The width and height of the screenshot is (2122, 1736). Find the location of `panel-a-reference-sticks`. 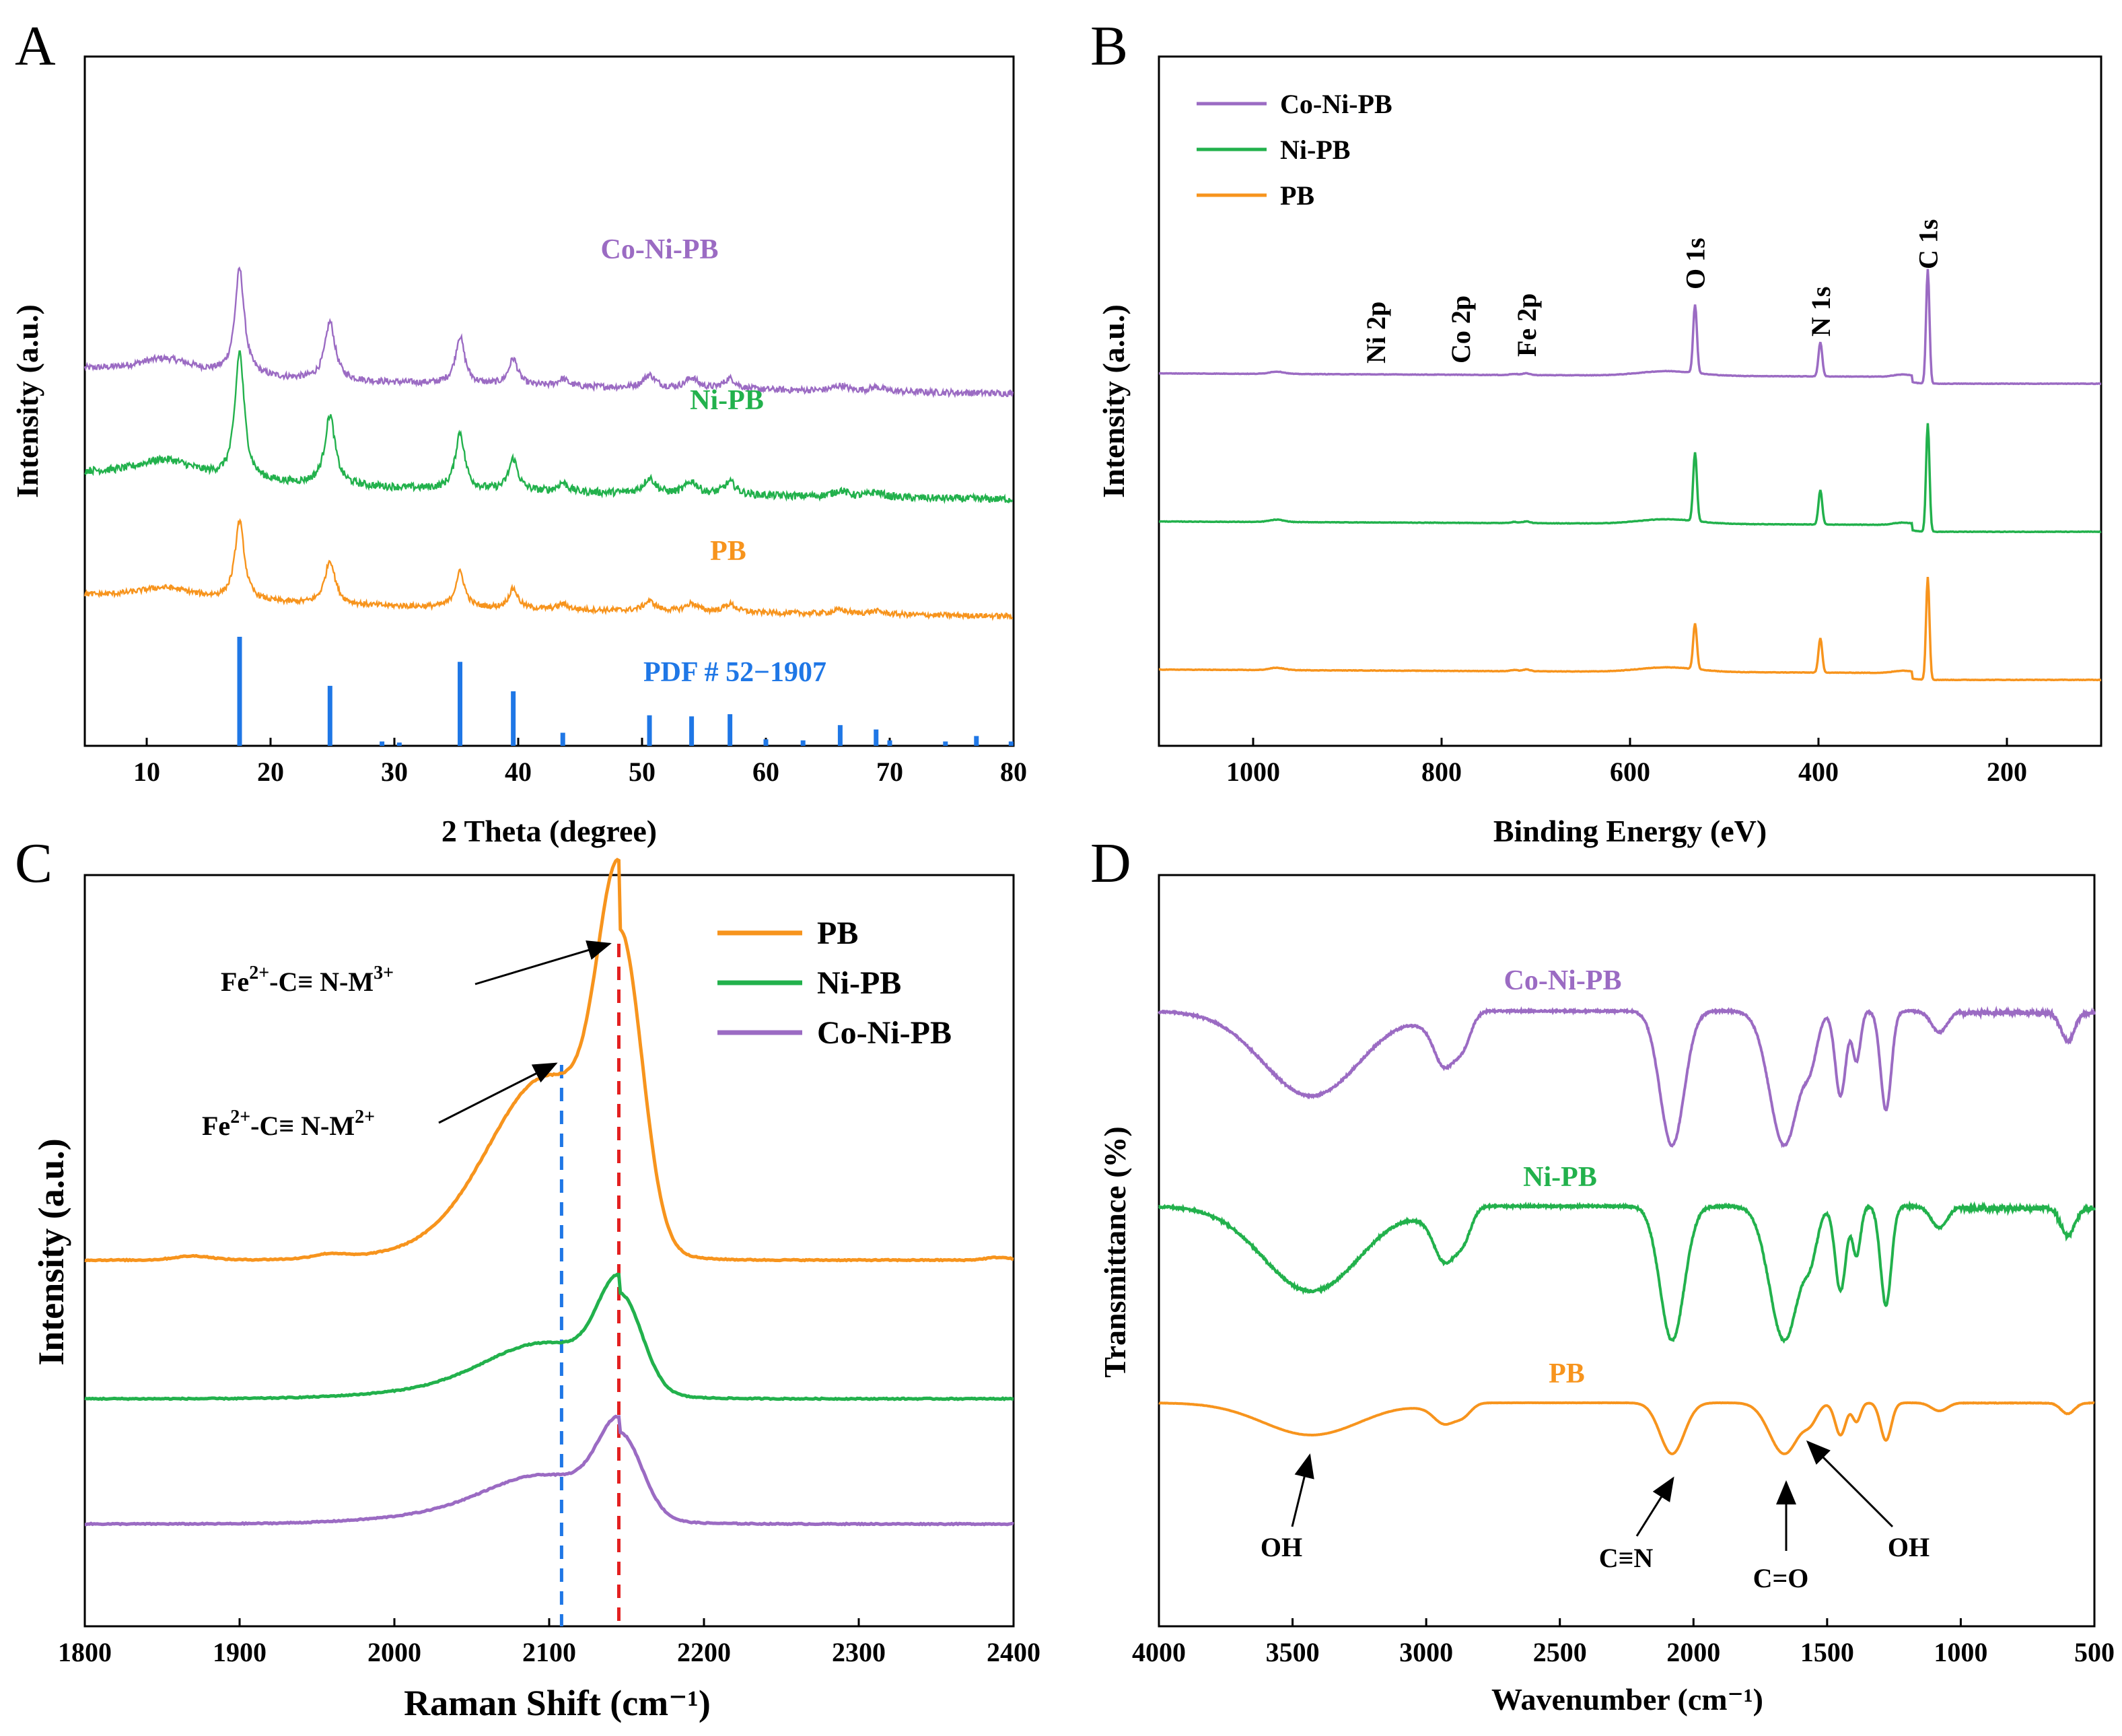

panel-a-reference-sticks is located at coordinates (625, 691).